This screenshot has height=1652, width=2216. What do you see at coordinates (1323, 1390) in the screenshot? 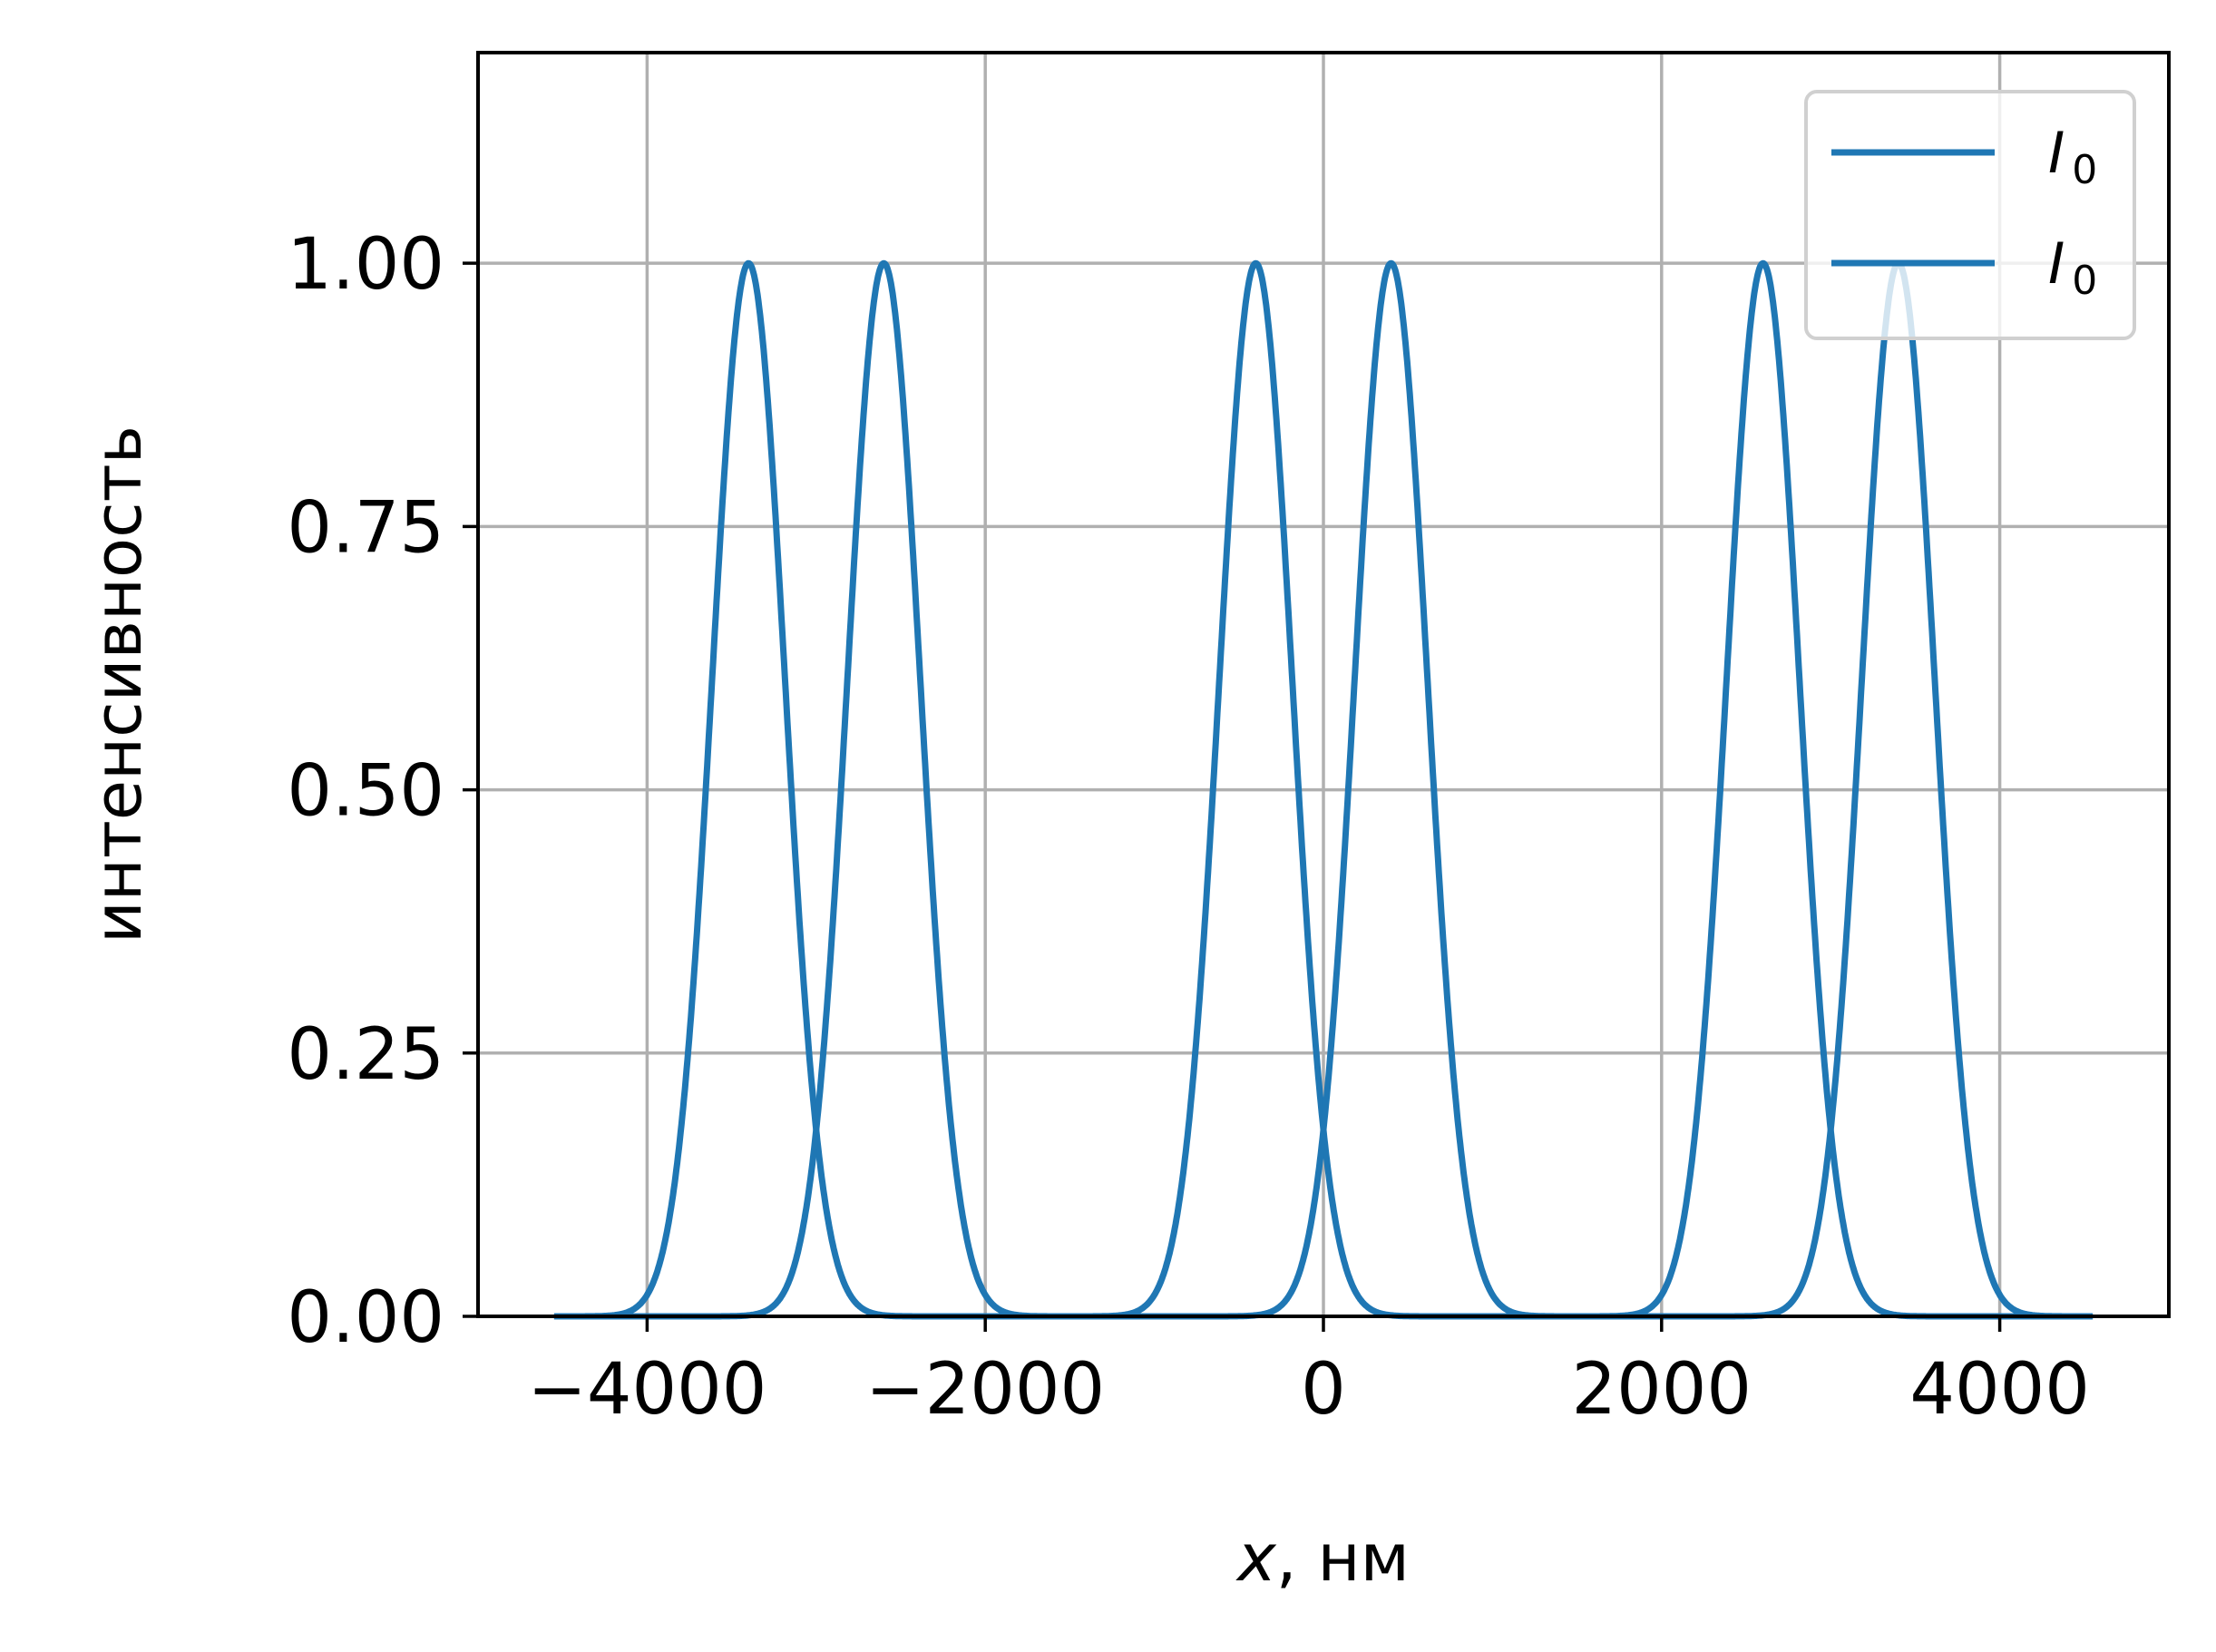
I see `x-tick-label: 0` at bounding box center [1323, 1390].